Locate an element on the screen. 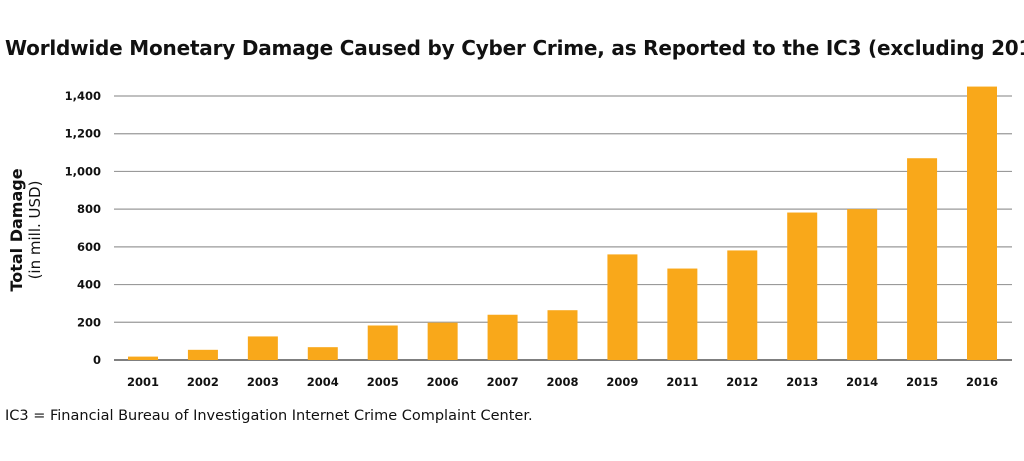 The width and height of the screenshot is (1024, 461). y-tick-label: 200 is located at coordinates (89, 322).